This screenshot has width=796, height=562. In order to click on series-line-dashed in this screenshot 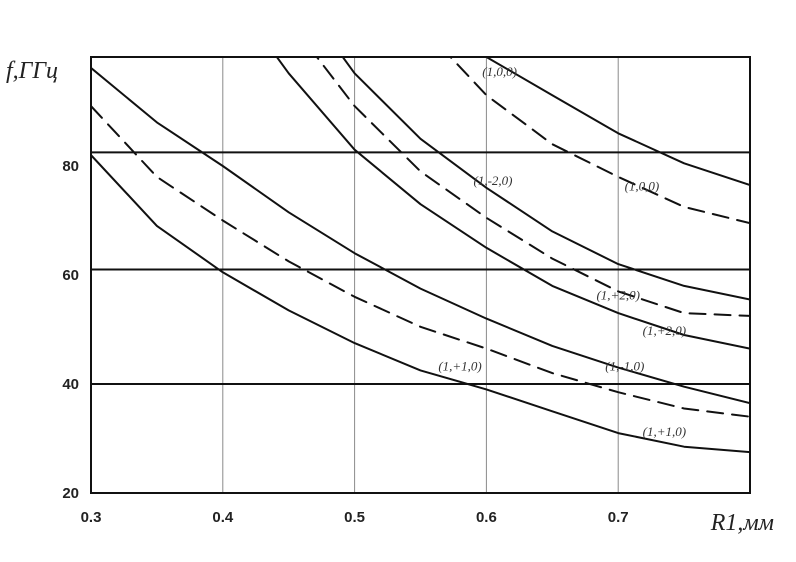, I will do `click(599, 141)`.